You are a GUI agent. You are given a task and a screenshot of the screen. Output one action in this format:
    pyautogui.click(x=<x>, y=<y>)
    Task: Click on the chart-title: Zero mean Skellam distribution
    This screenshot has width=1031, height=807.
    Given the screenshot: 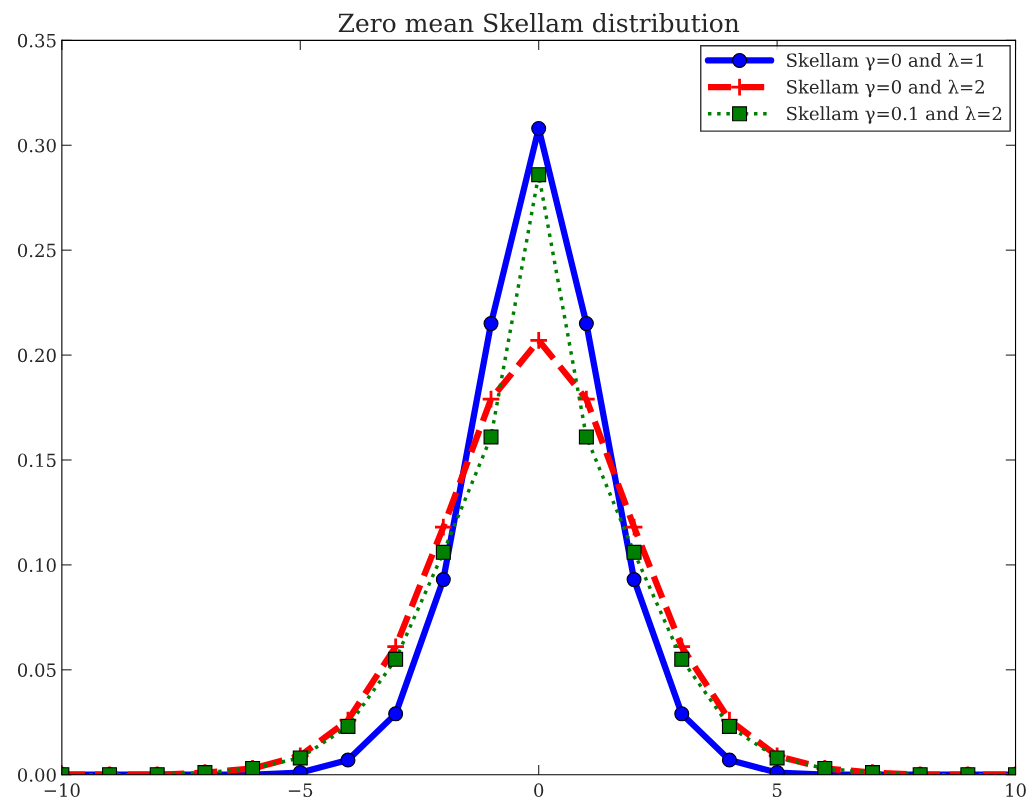 What is the action you would take?
    pyautogui.click(x=539, y=23)
    